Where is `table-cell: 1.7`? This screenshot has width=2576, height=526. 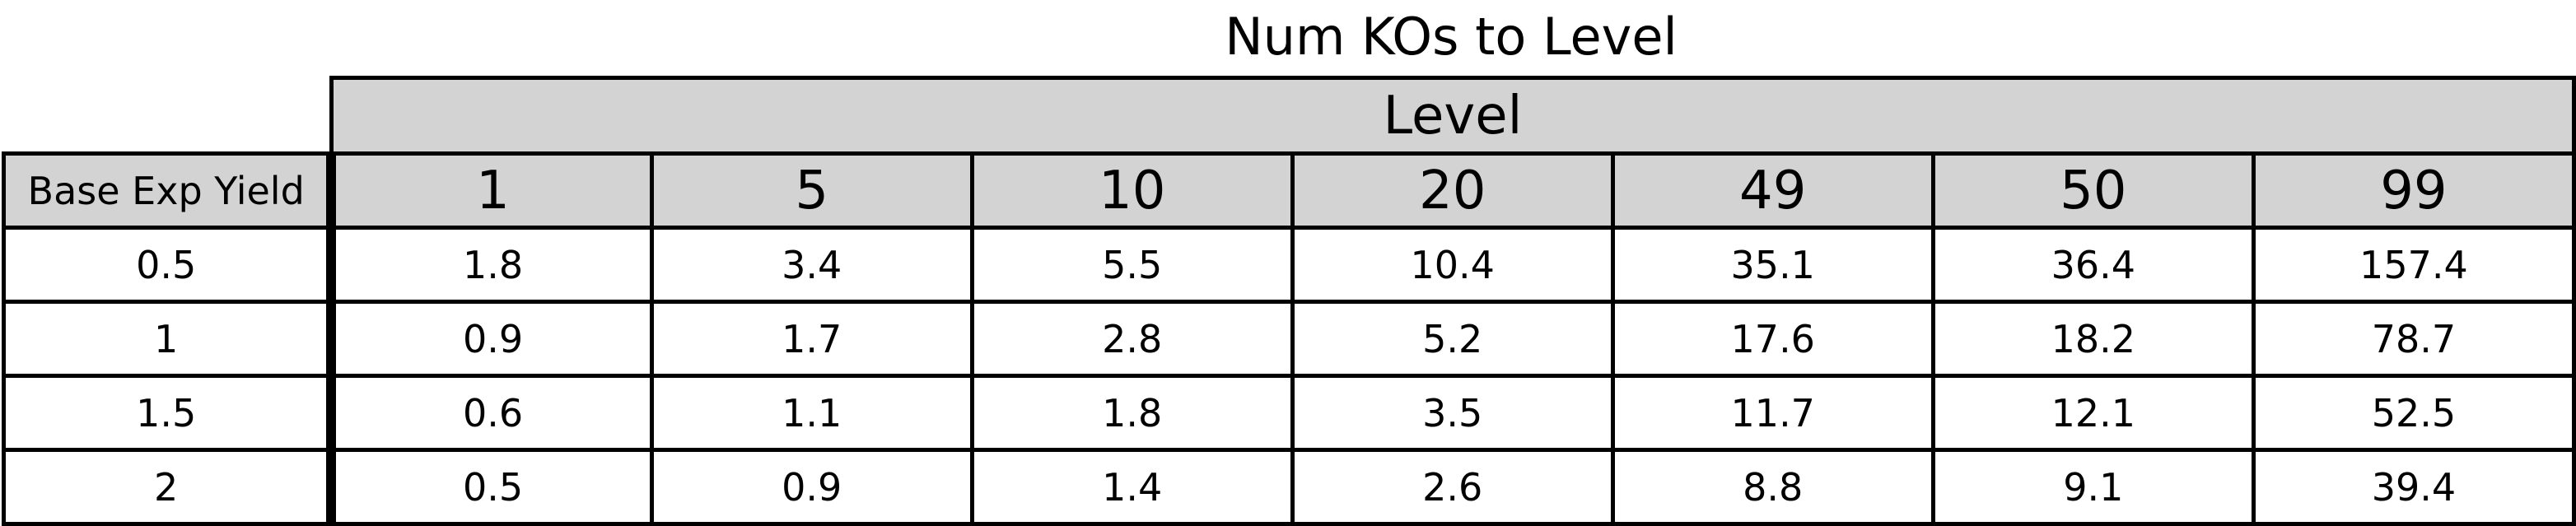
table-cell: 1.7 is located at coordinates (811, 339).